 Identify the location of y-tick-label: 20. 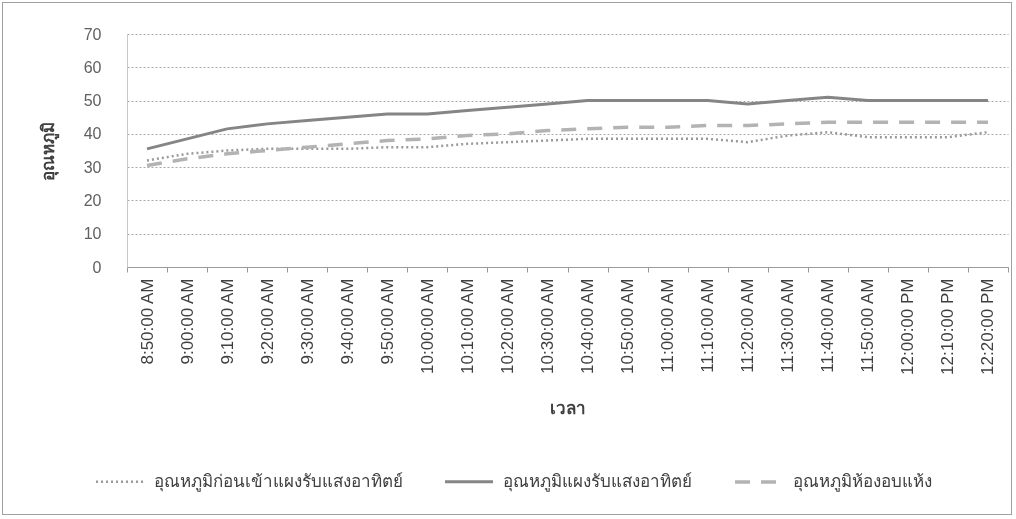
(92, 200).